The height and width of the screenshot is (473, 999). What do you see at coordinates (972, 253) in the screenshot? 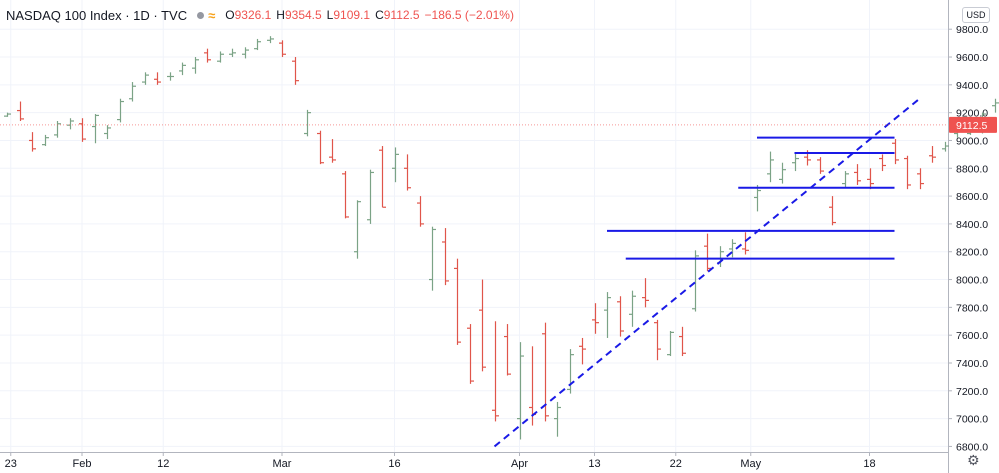
I see `y-tick-label: 8200.0` at bounding box center [972, 253].